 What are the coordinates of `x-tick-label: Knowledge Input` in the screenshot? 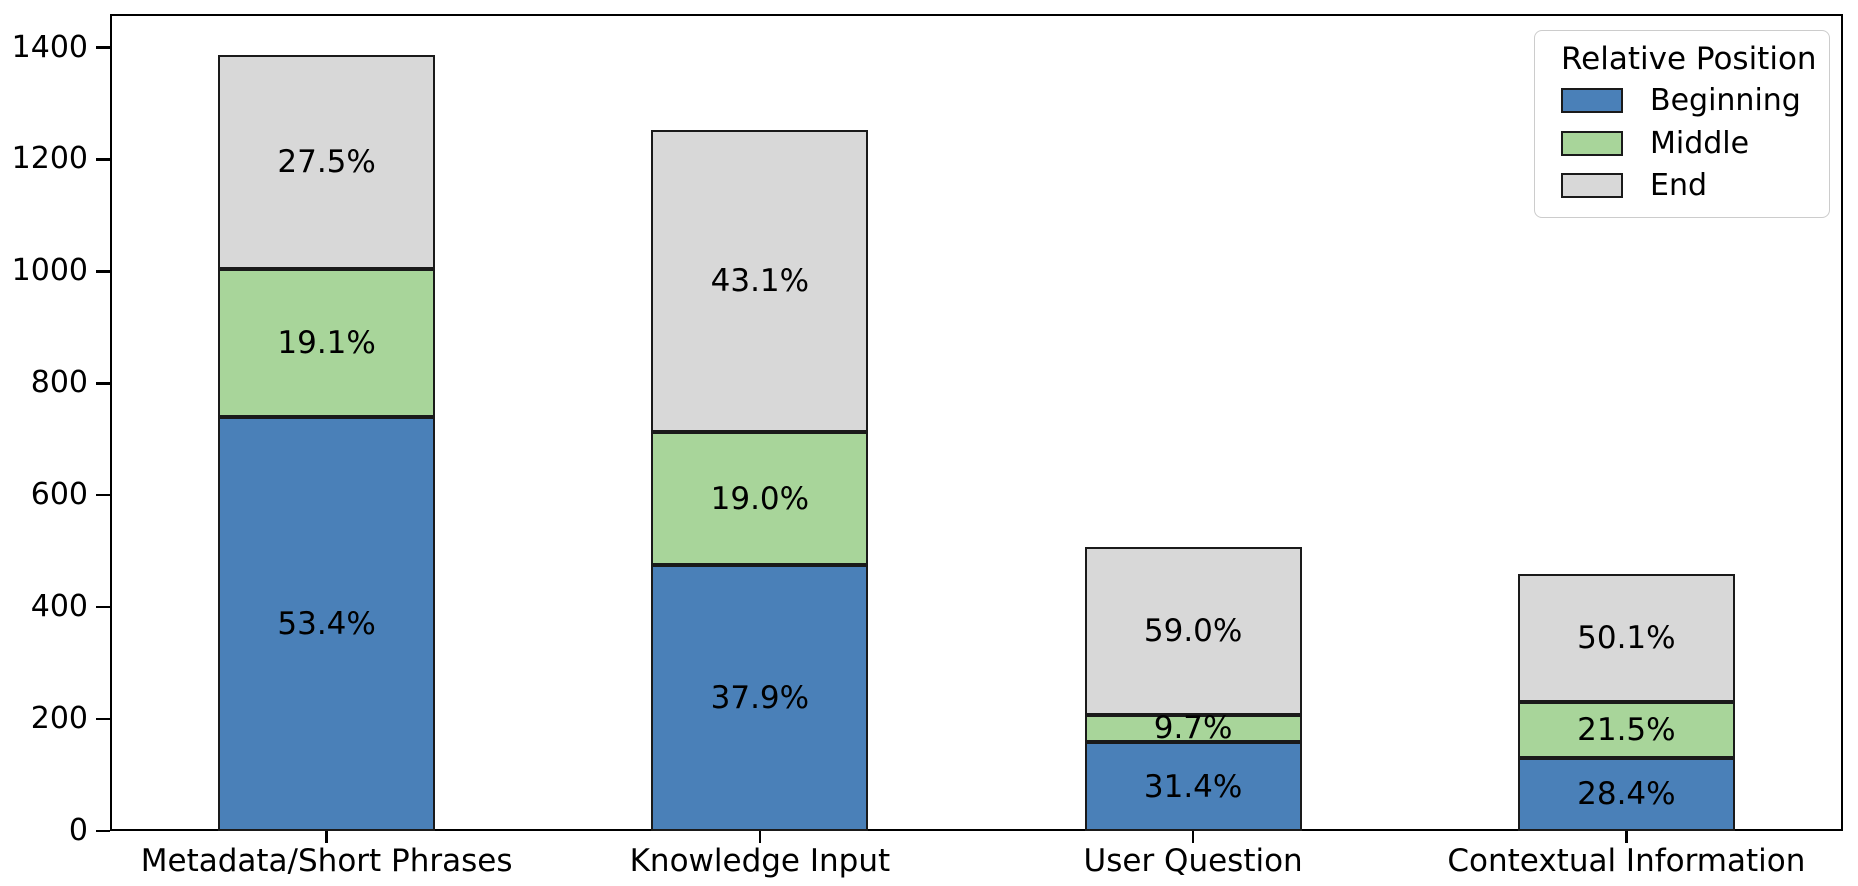 It's located at (760, 861).